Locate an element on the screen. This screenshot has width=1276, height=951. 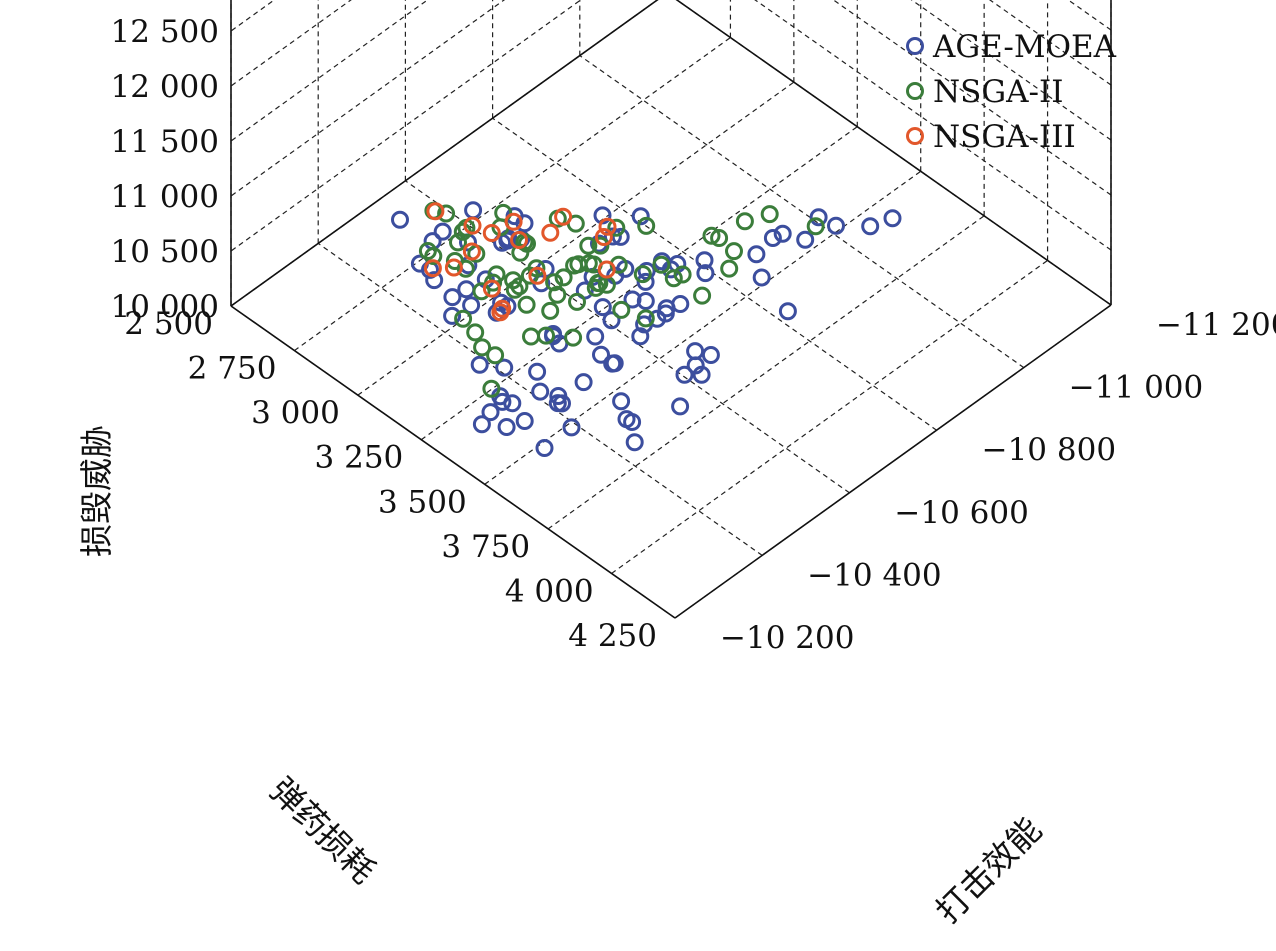
y-tick-label: −10 800 is located at coordinates (1049, 450).